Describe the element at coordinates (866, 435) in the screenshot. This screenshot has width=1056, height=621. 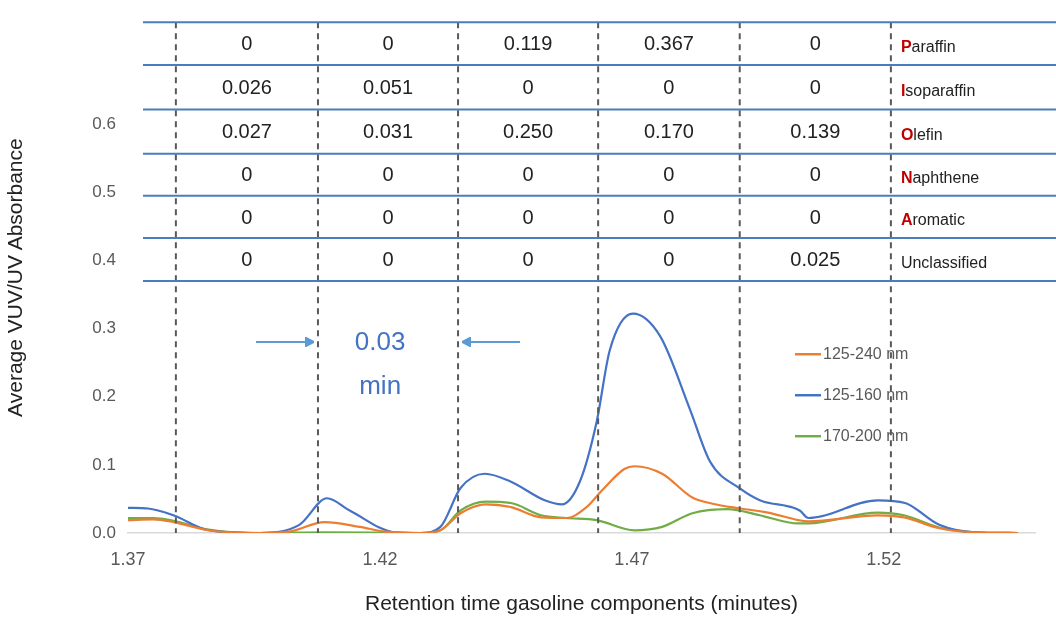
I see `legend-label: 170-200 nm` at that location.